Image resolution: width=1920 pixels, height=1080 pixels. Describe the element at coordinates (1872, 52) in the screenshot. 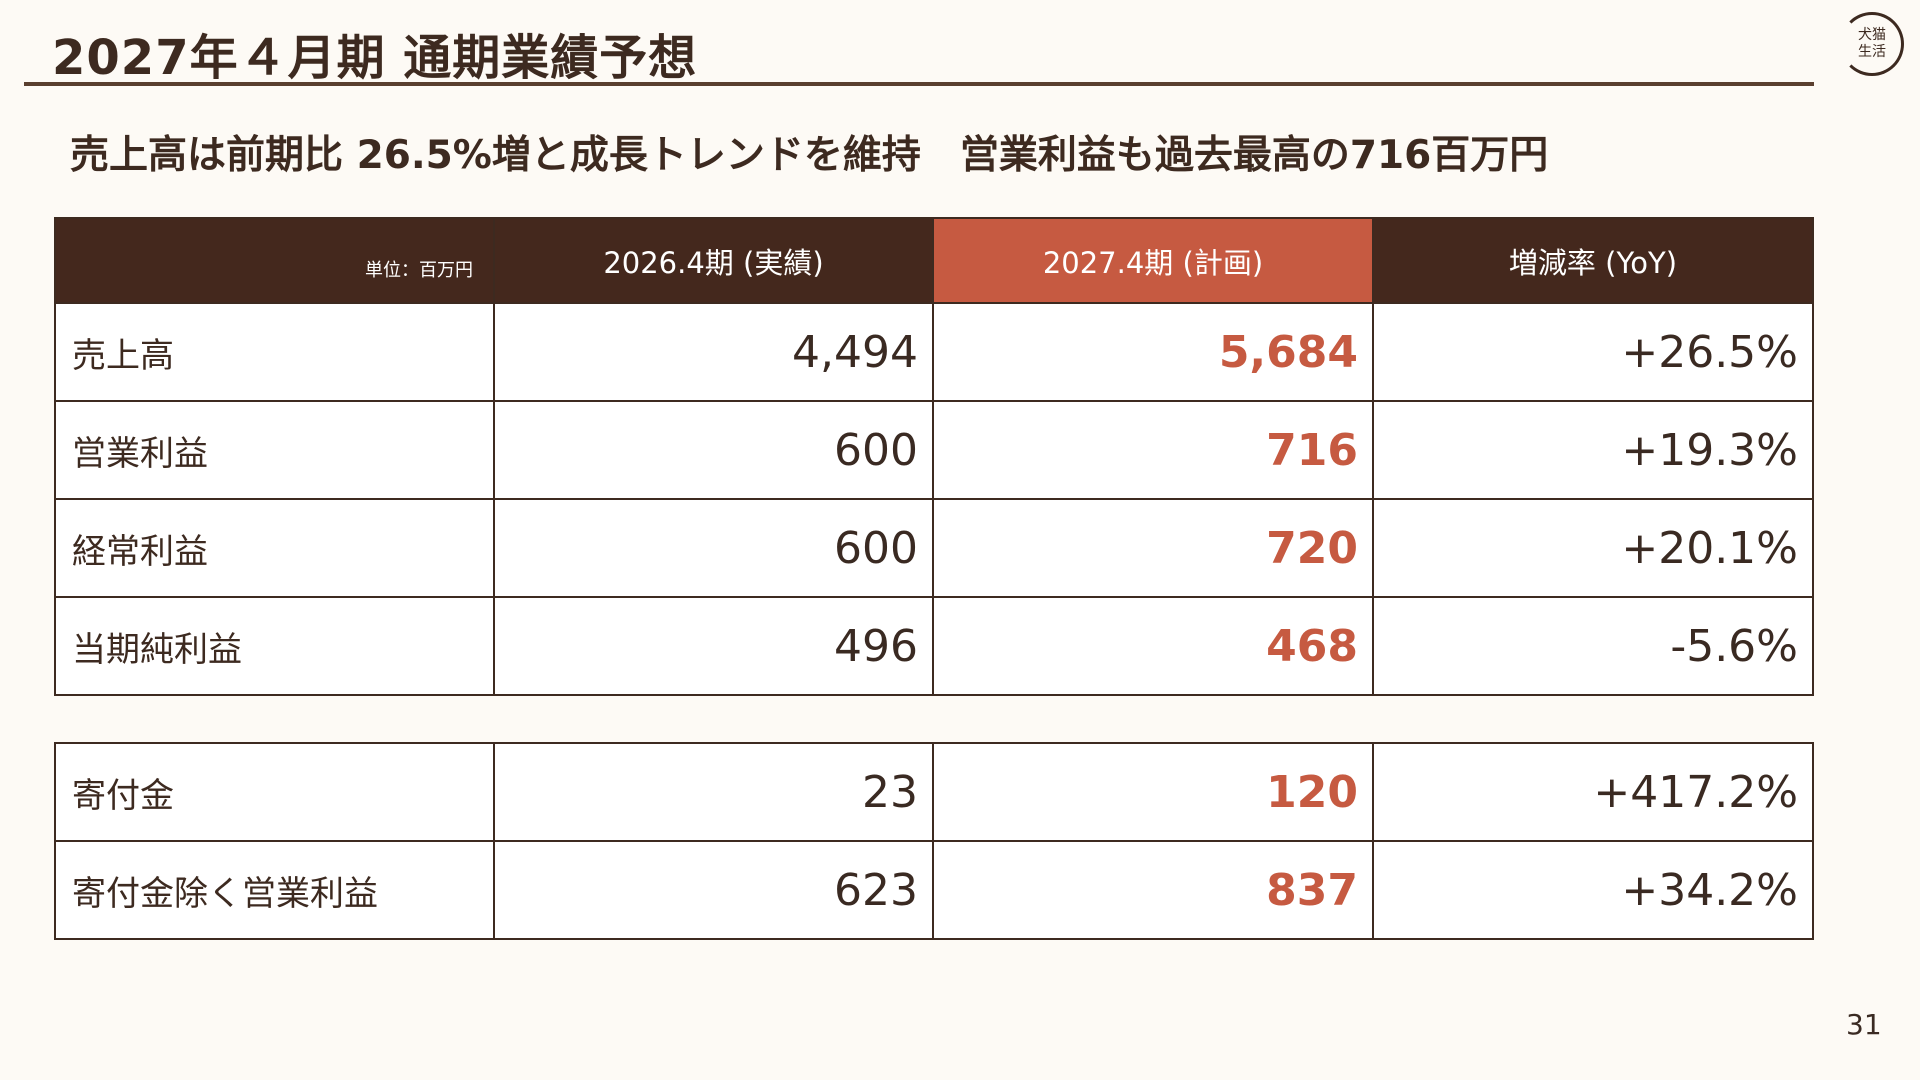

I see `logo-text-line2: 生活` at that location.